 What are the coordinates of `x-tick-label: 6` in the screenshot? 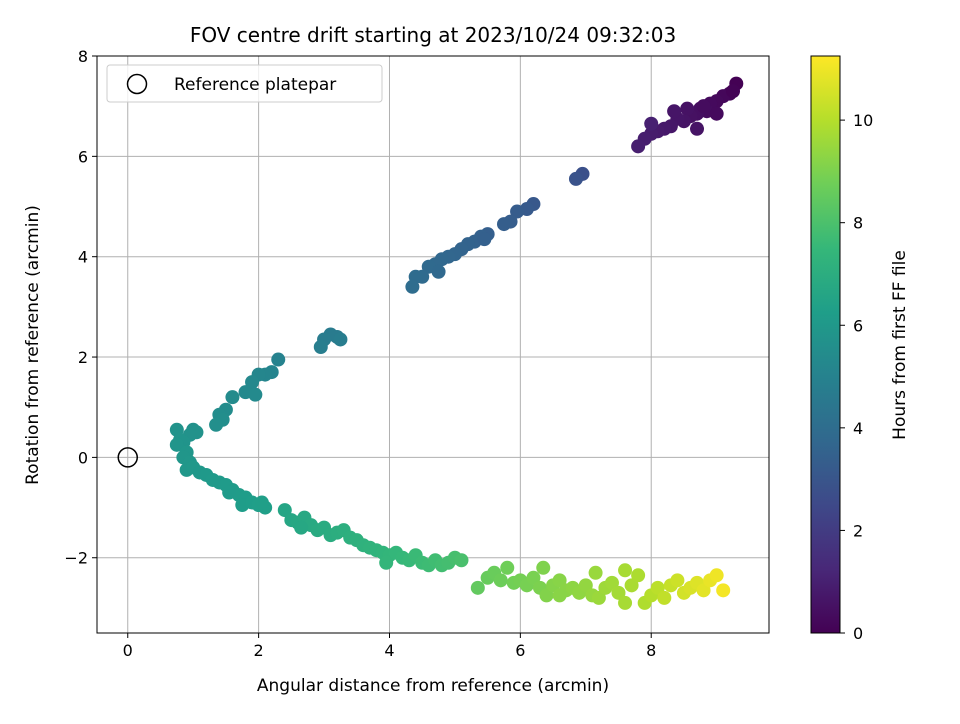 It's located at (520, 650).